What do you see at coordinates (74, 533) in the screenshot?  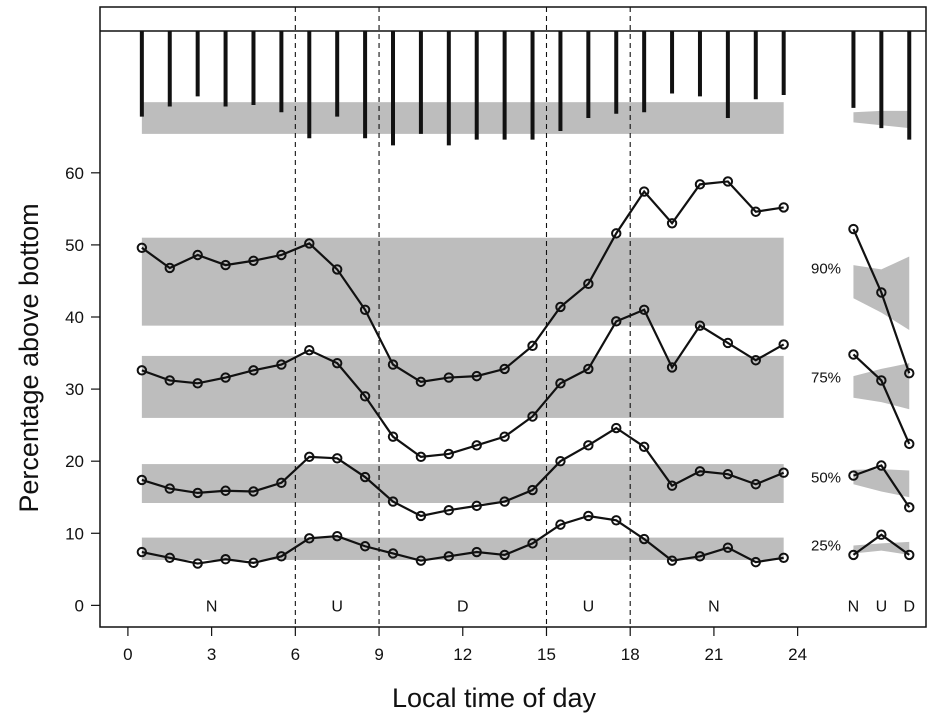 I see `y-tick-label: 10` at bounding box center [74, 533].